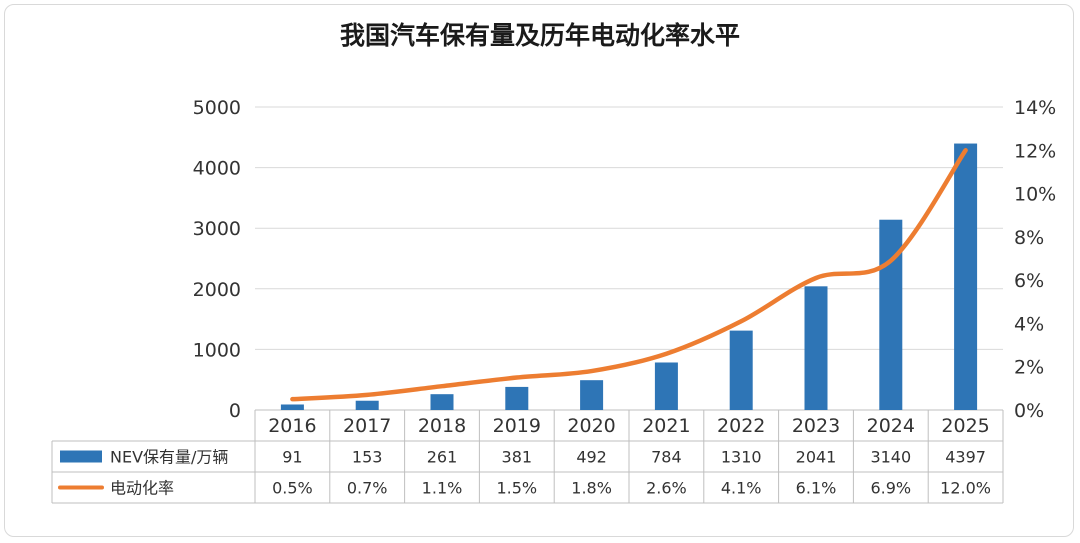 The width and height of the screenshot is (1080, 543). What do you see at coordinates (292, 426) in the screenshot?
I see `x-category-label: 2016` at bounding box center [292, 426].